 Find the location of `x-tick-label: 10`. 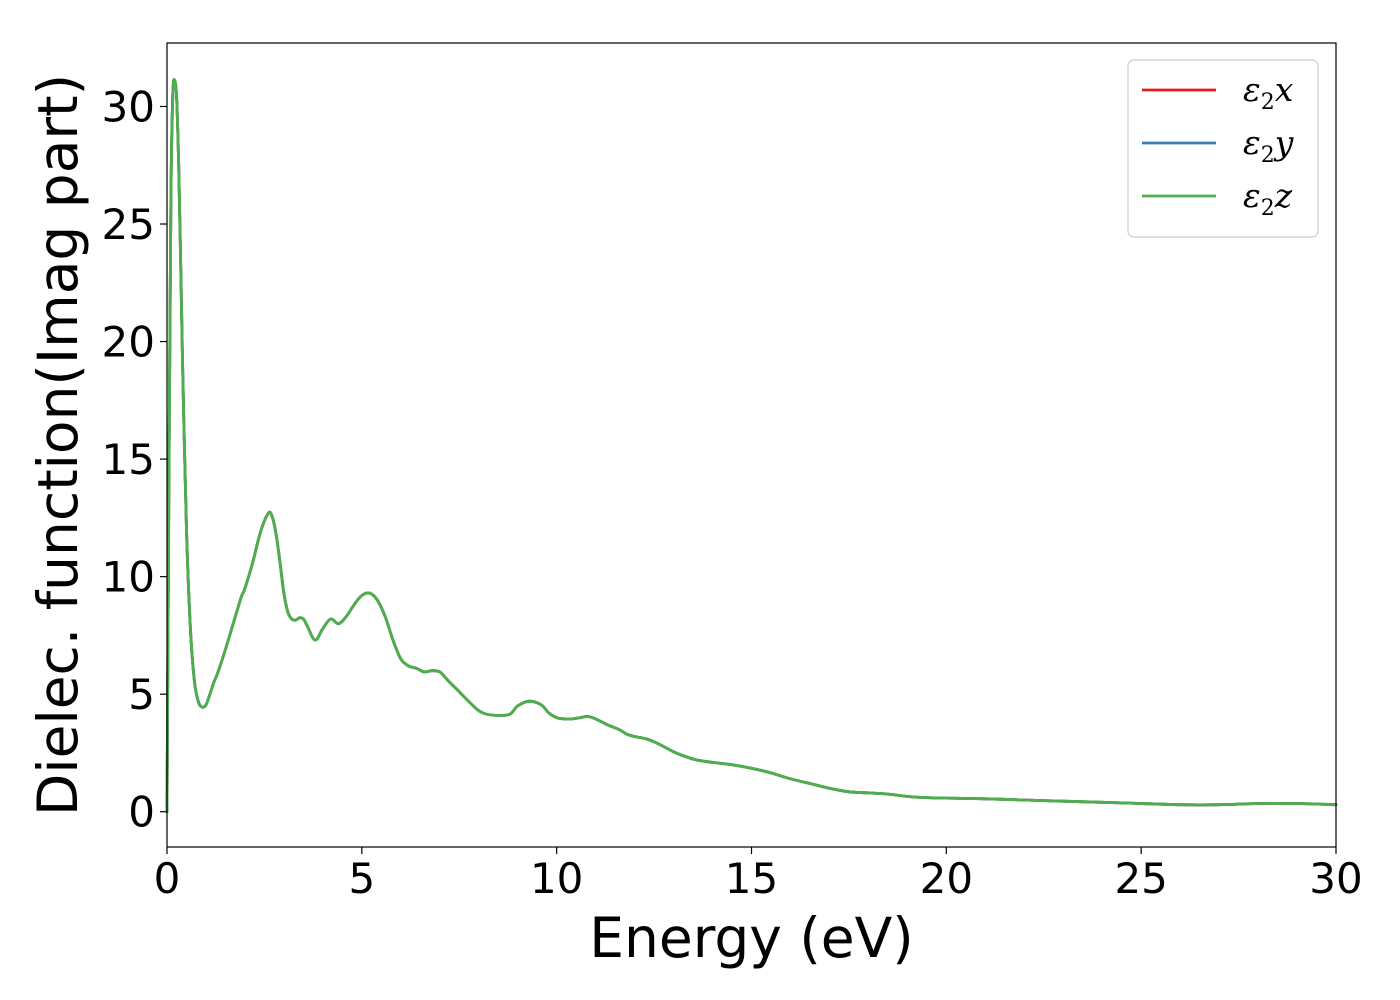

x-tick-label: 10 is located at coordinates (556, 878).